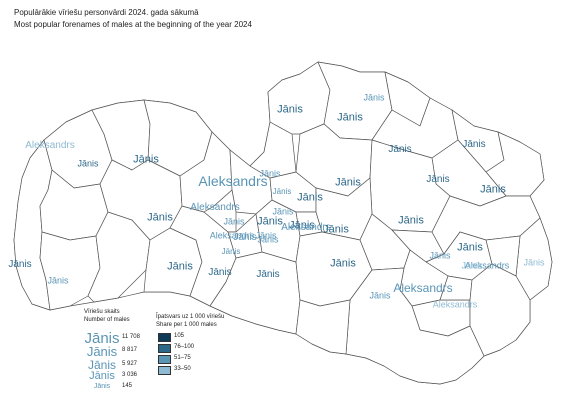  I want to click on region-liepaja, so click(70, 271).